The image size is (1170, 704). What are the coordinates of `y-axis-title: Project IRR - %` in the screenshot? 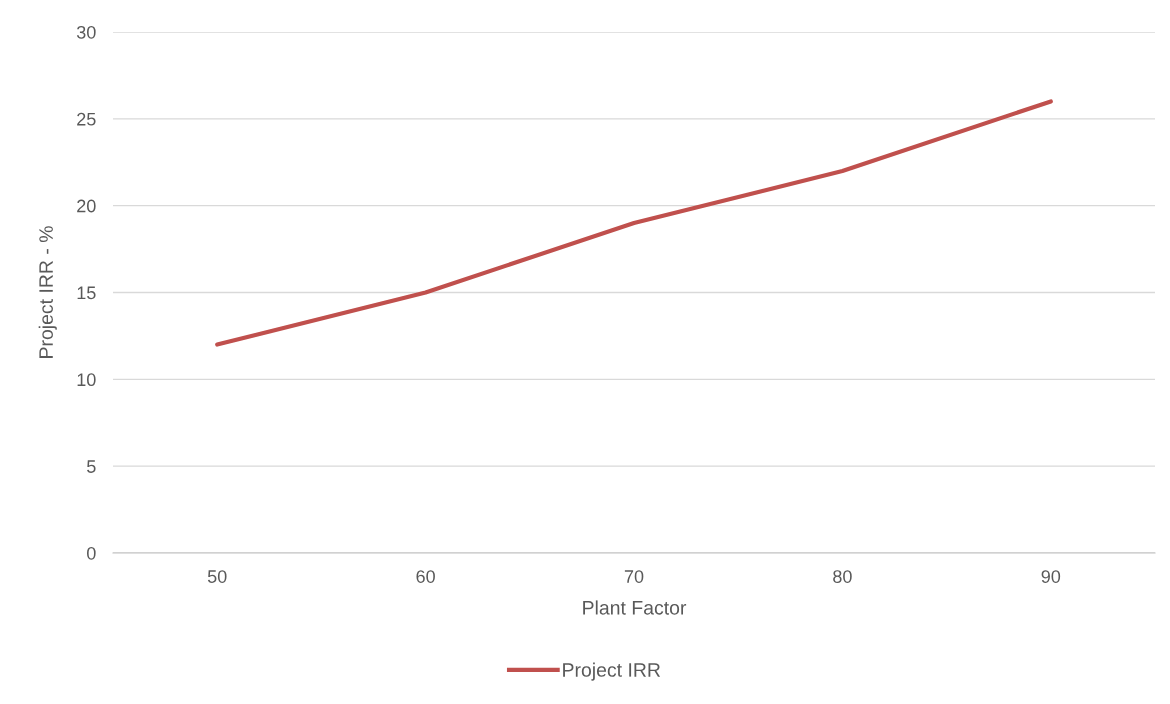 It's located at (47, 292).